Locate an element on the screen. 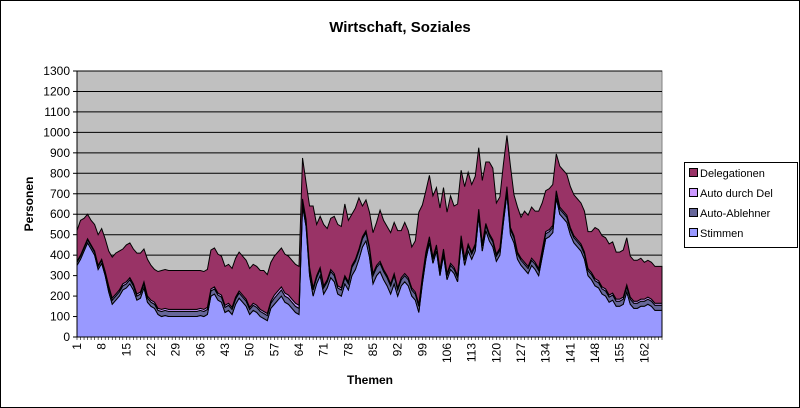 The image size is (800, 408). y-tick-label: 100 is located at coordinates (60, 317).